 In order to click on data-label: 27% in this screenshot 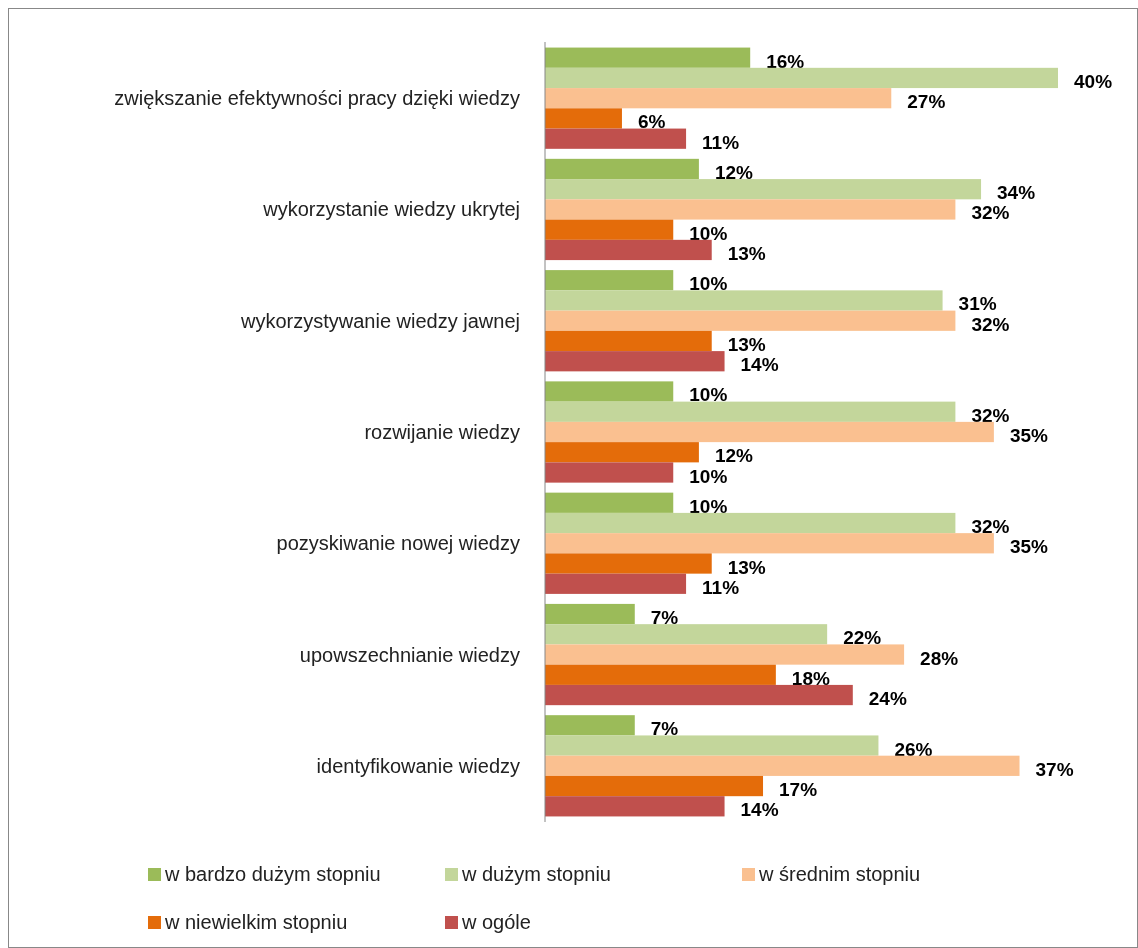, I will do `click(926, 102)`.